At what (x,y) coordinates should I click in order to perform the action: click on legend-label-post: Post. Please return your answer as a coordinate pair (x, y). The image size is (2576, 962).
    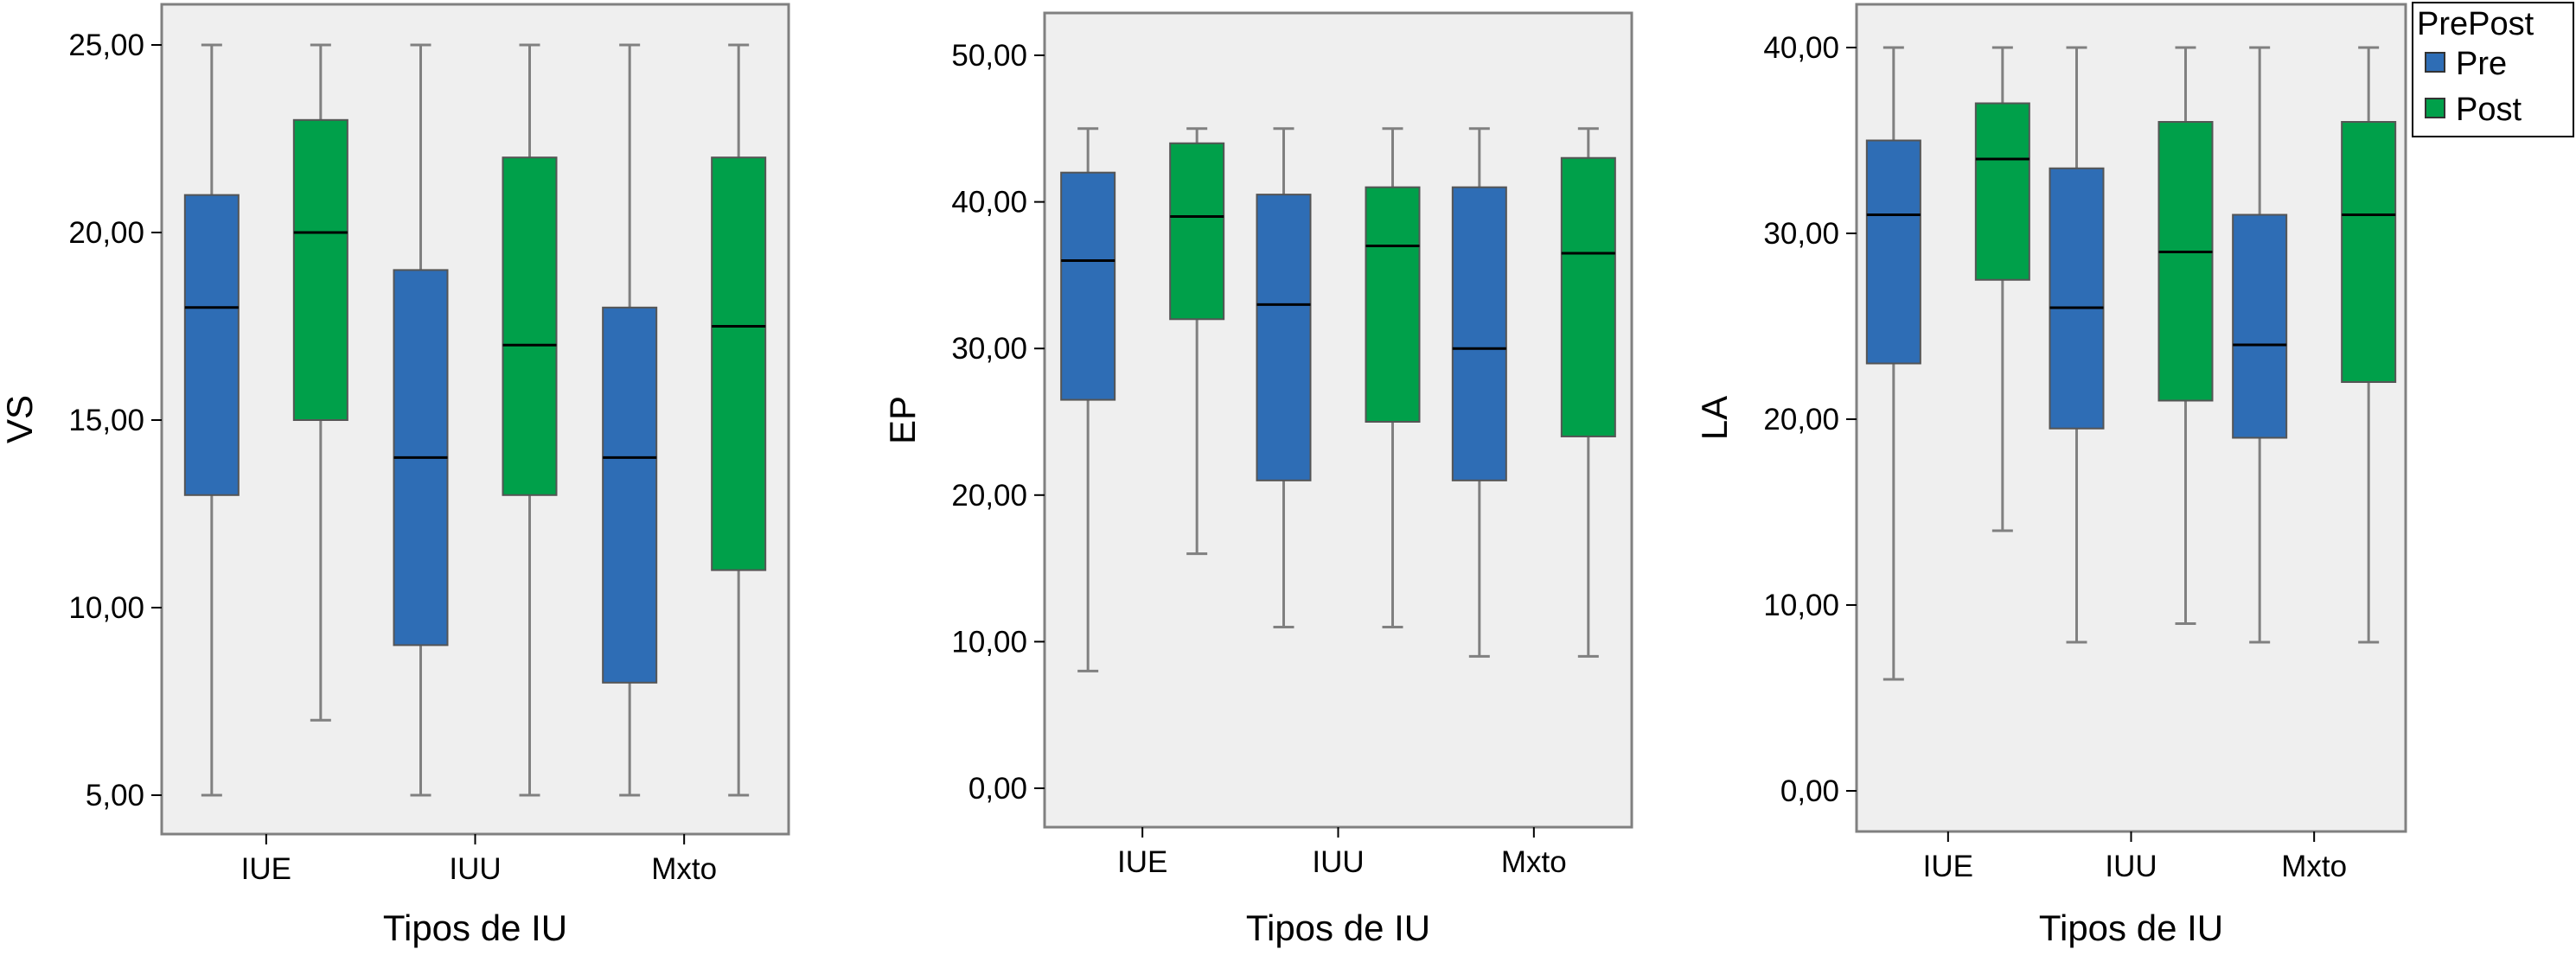
    Looking at the image, I should click on (2489, 110).